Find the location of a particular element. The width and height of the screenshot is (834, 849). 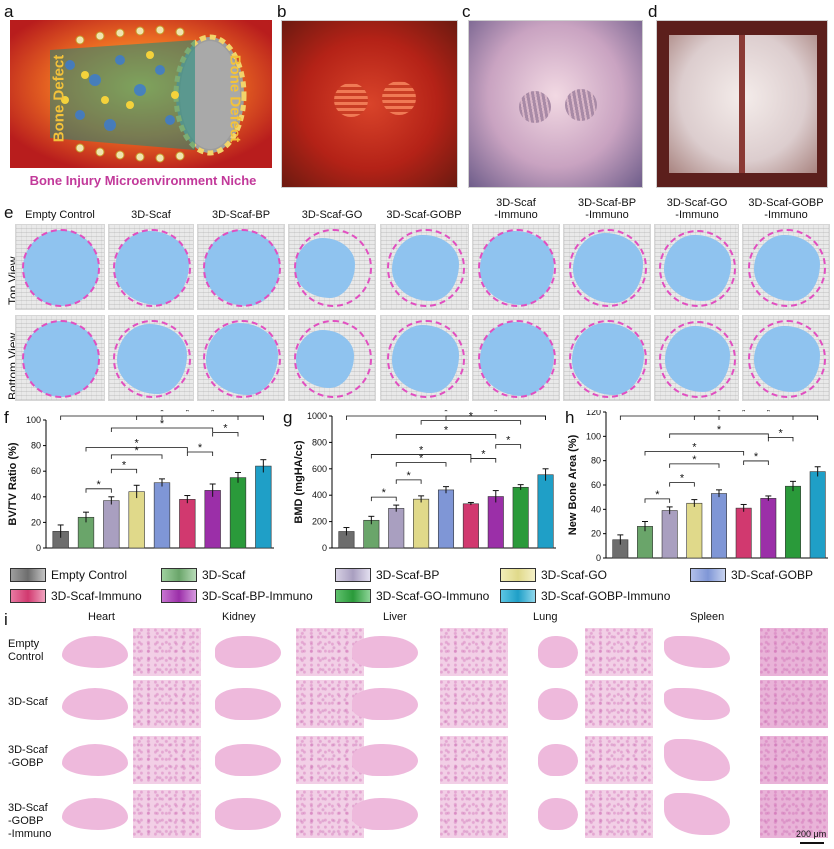

legend-label: 3D-Scaf-Immuno is located at coordinates (96, 596).